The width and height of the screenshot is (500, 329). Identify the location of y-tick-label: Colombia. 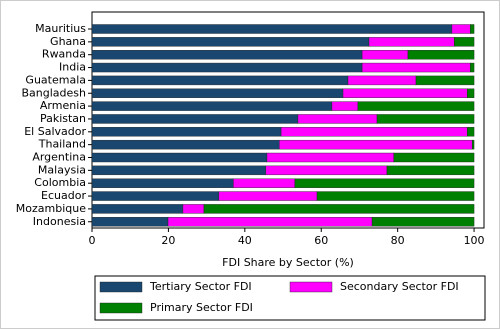
(60, 182).